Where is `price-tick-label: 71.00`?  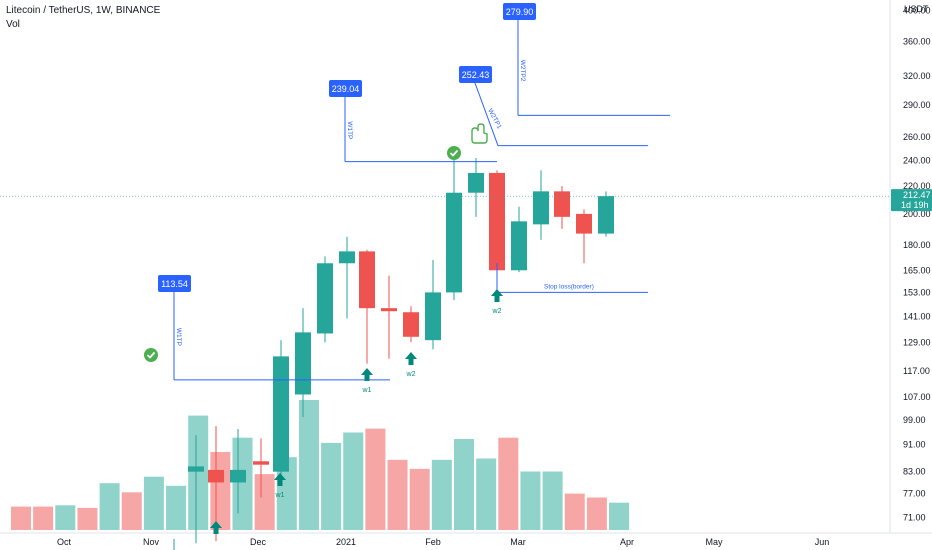
price-tick-label: 71.00 is located at coordinates (914, 517).